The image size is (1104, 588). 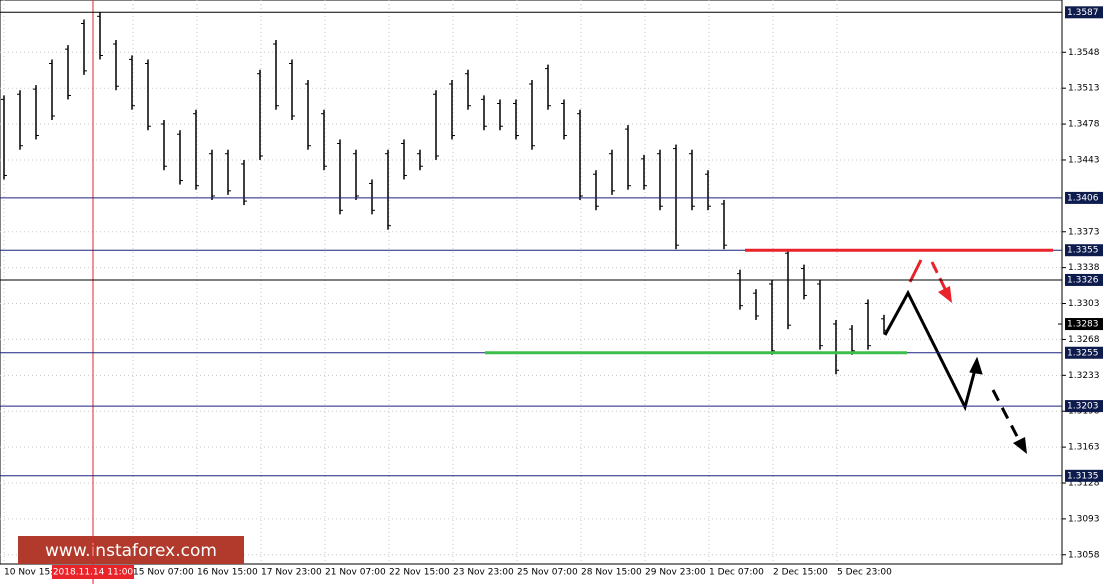 What do you see at coordinates (736, 573) in the screenshot?
I see `x-tick-label: 1 Dec 07:00` at bounding box center [736, 573].